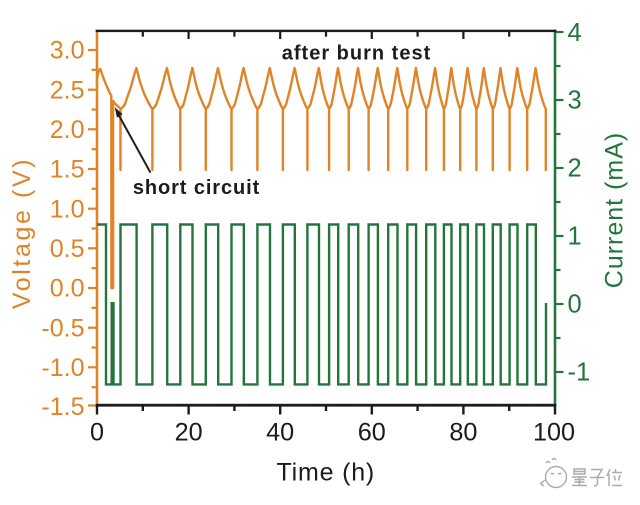 The image size is (640, 505). Describe the element at coordinates (67, 90) in the screenshot. I see `svg-text: 2.5` at that location.